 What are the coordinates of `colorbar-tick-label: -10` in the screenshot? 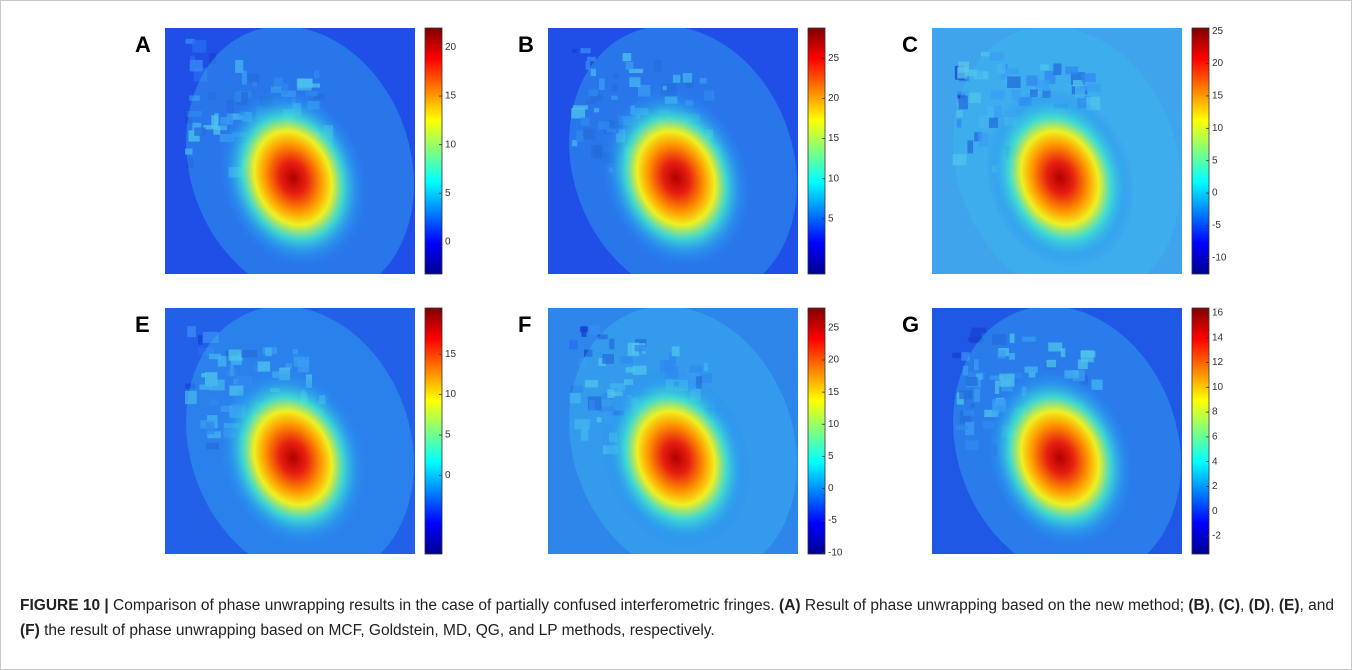 It's located at (1219, 257).